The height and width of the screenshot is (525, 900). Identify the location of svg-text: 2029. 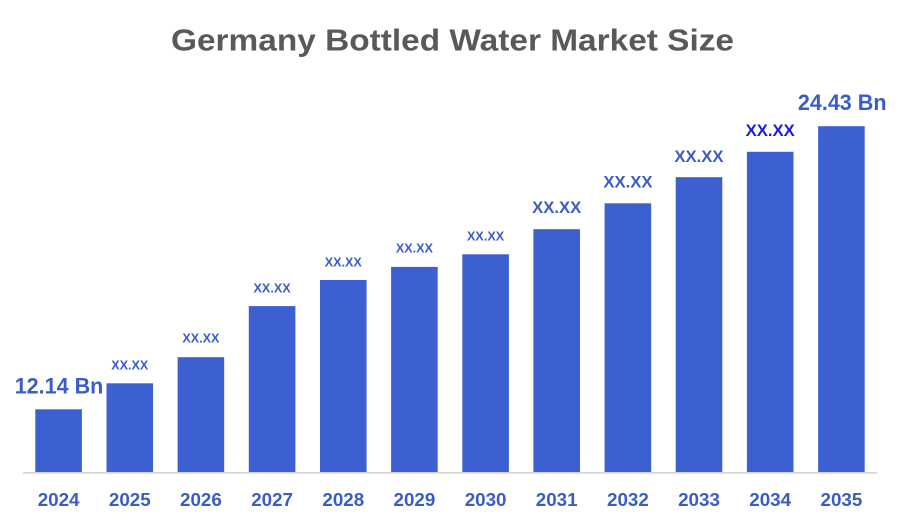
(415, 499).